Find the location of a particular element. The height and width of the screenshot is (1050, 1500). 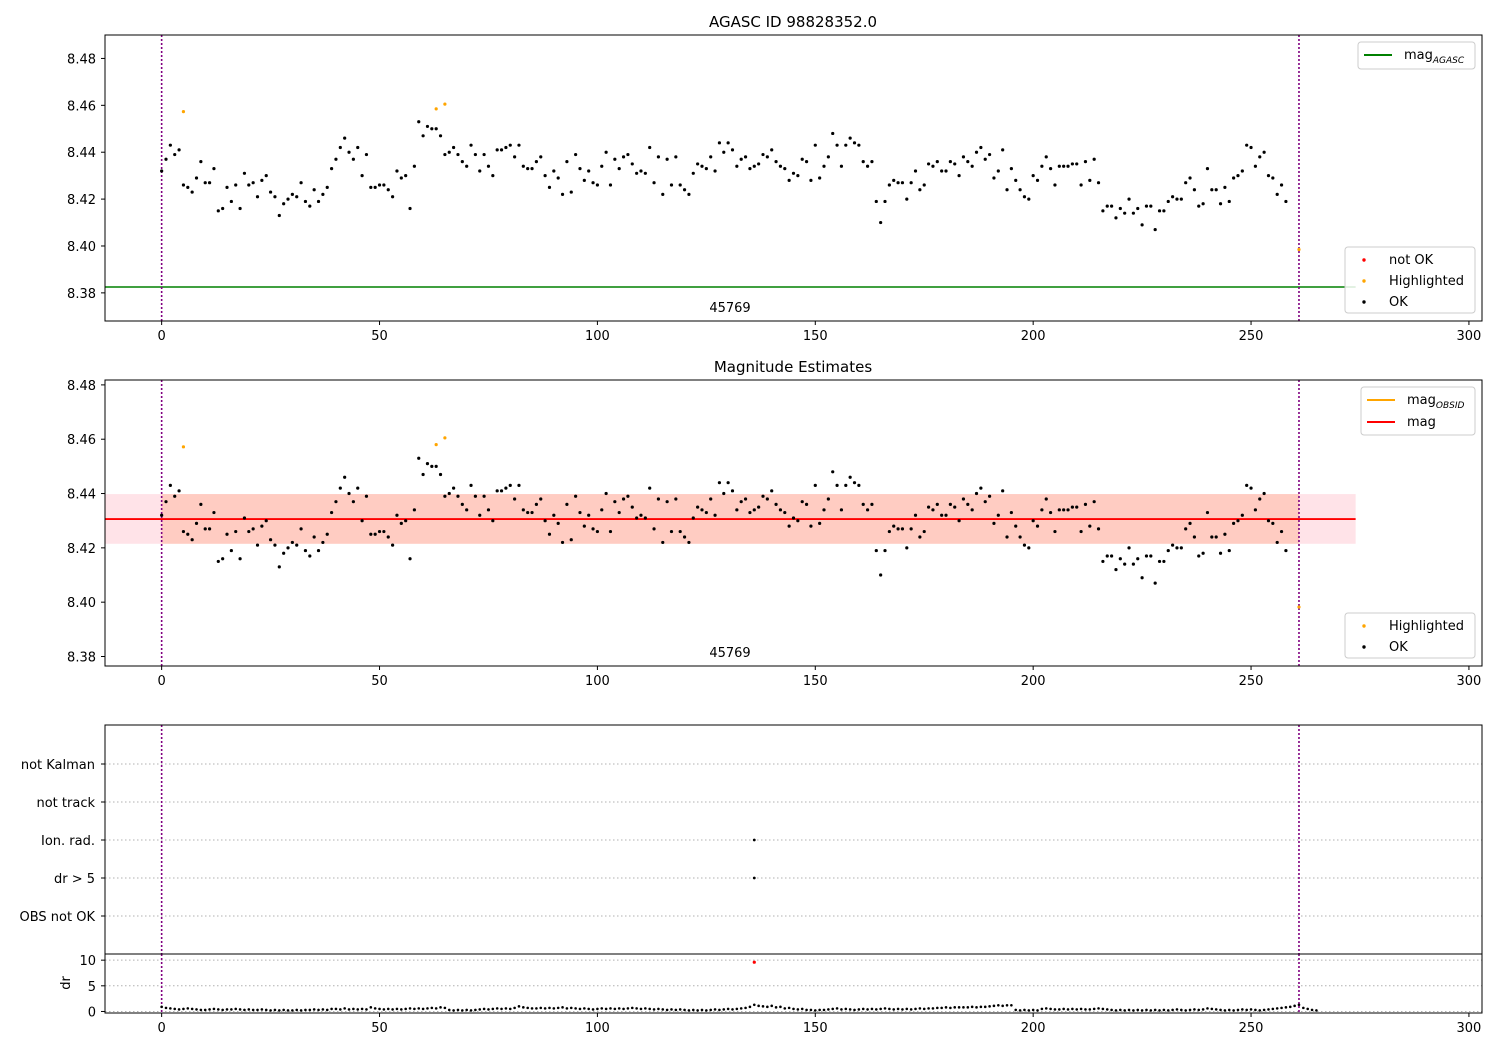

flag-label-not-kalman: not Kalman is located at coordinates (58, 765).